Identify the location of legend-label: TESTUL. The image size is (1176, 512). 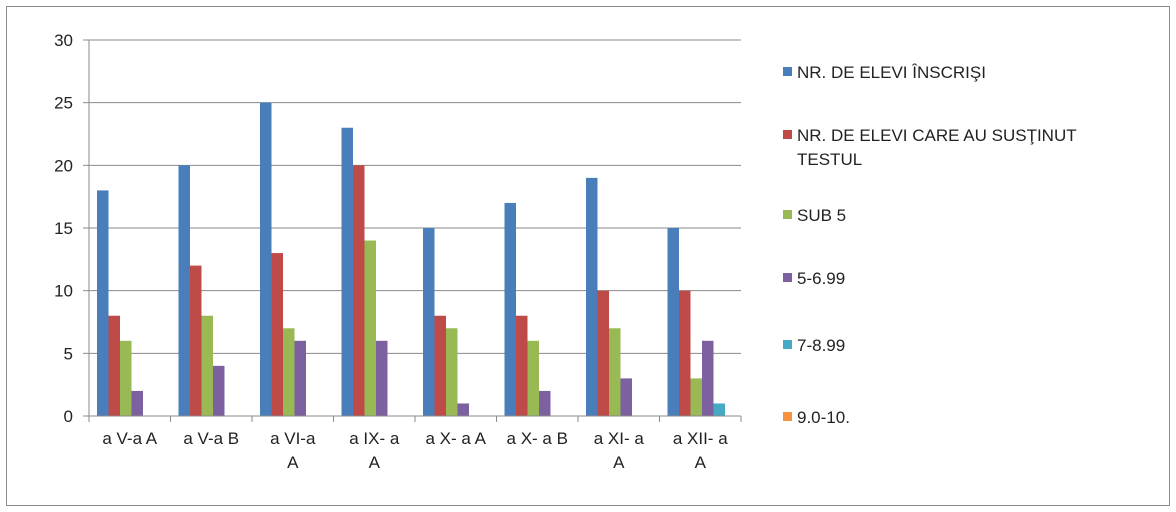
(829, 159).